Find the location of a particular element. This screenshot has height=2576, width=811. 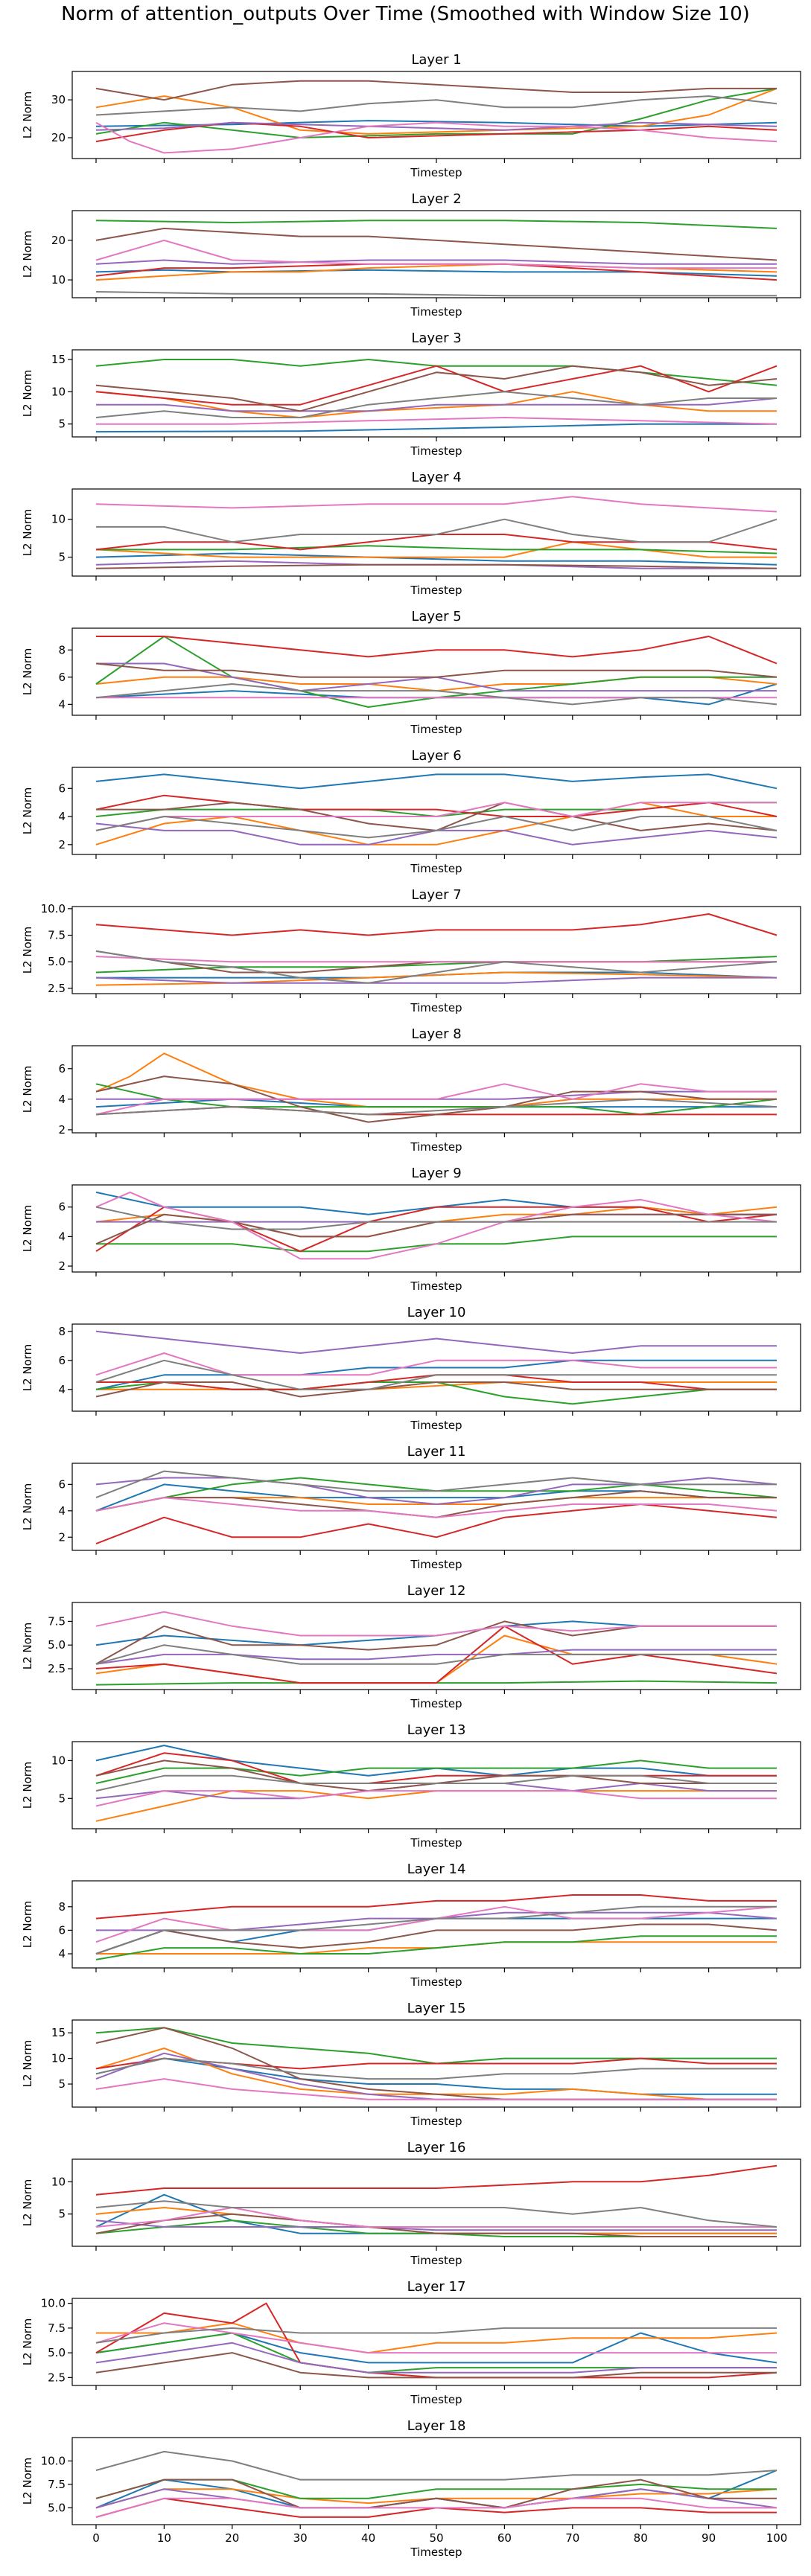

y-tick-label: 20 is located at coordinates (58, 240).